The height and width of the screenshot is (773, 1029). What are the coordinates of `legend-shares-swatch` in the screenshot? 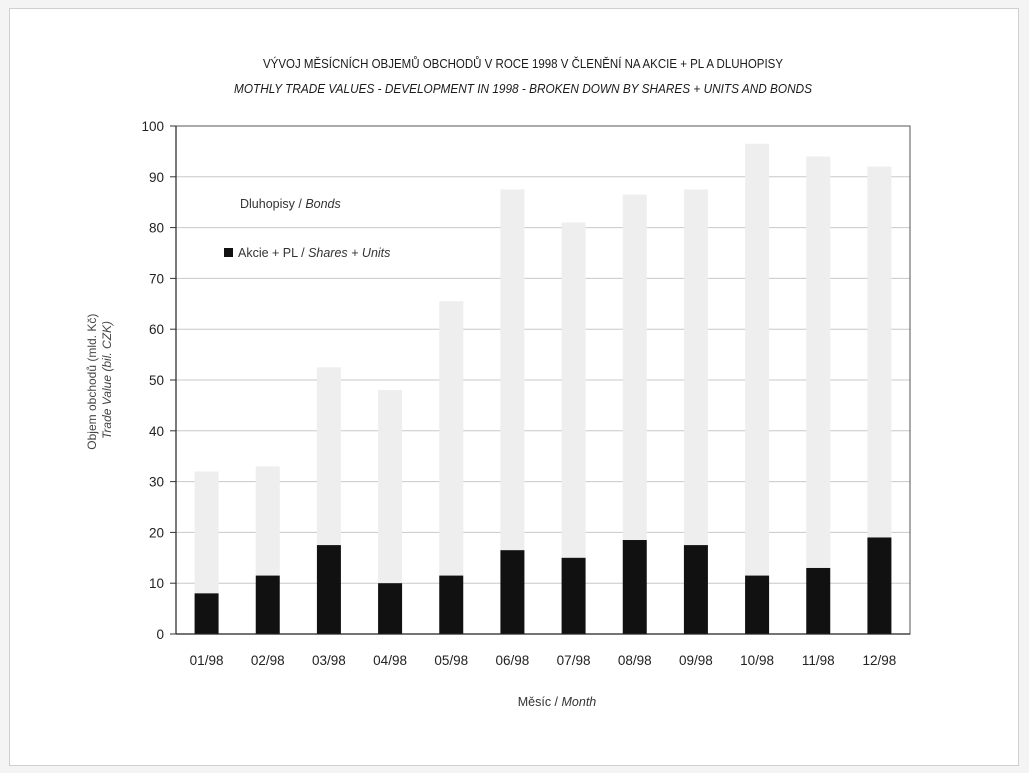 It's located at (228, 252).